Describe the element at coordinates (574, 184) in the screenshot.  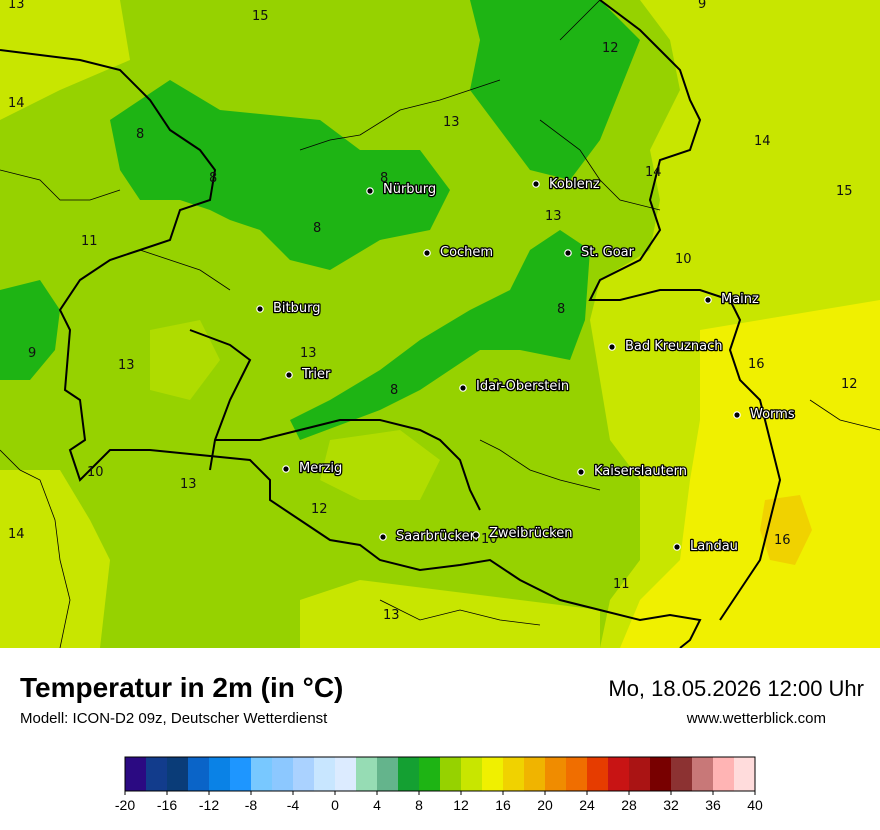
I see `city-label: Koblenz` at that location.